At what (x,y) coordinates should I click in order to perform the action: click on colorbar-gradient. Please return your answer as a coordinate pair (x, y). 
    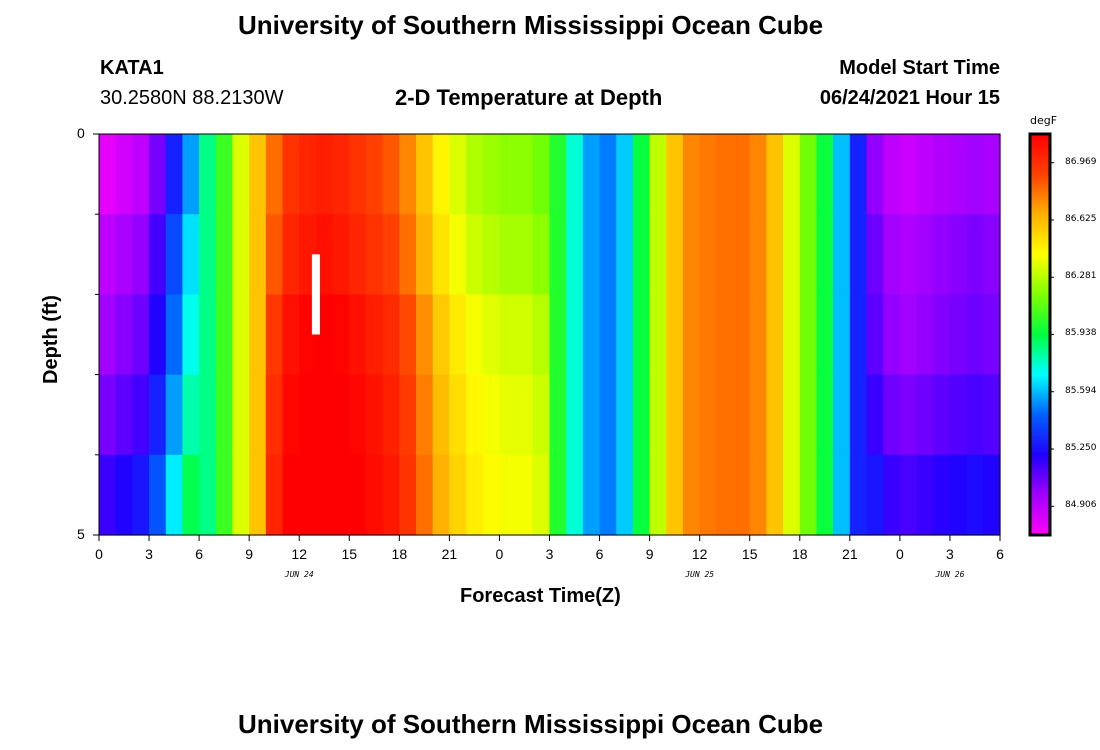
    Looking at the image, I should click on (1040, 334).